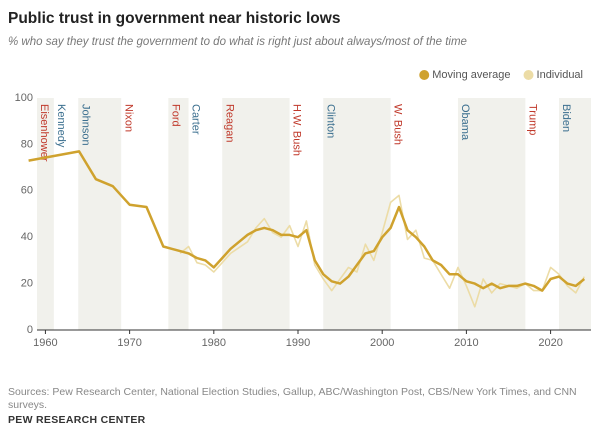  I want to click on president-label: Nixon, so click(128, 118).